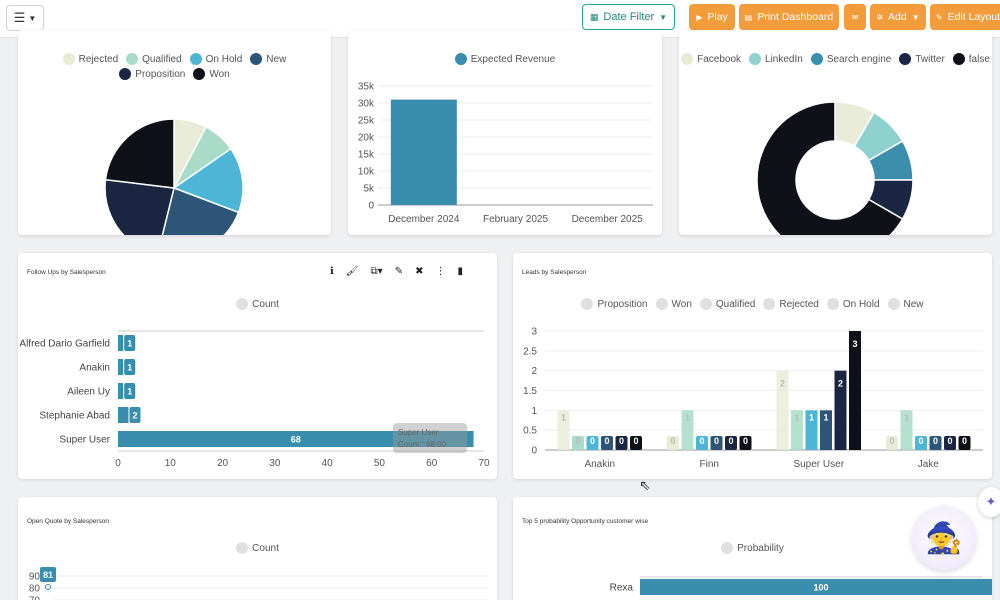  I want to click on caret-down-icon: ▼, so click(663, 17).